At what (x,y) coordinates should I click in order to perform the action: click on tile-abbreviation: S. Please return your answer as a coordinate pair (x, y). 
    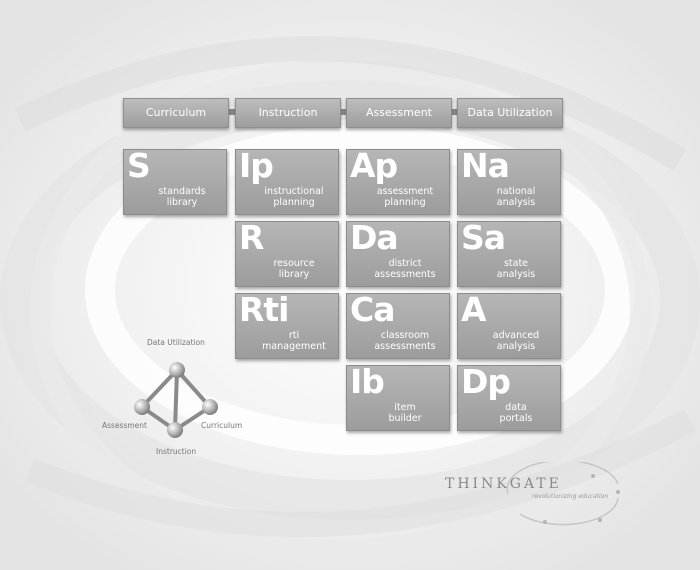
    Looking at the image, I should click on (139, 165).